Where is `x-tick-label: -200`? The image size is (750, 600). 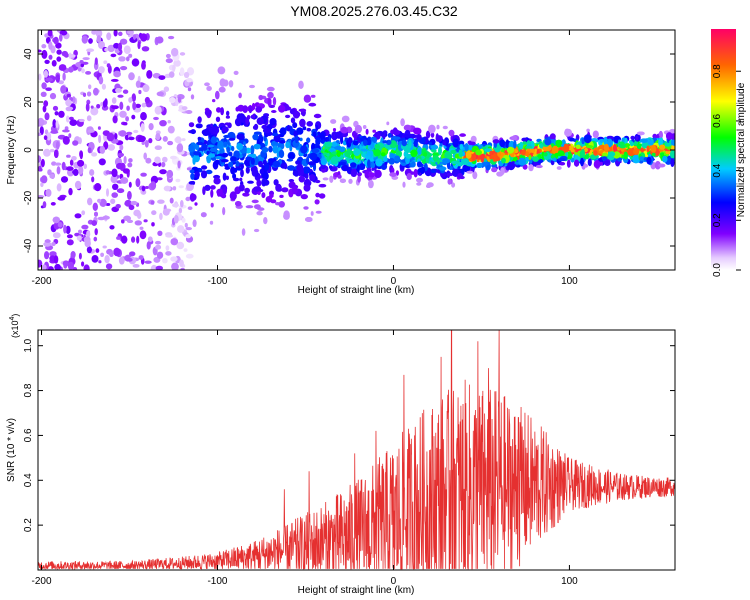
x-tick-label: -200 is located at coordinates (42, 581).